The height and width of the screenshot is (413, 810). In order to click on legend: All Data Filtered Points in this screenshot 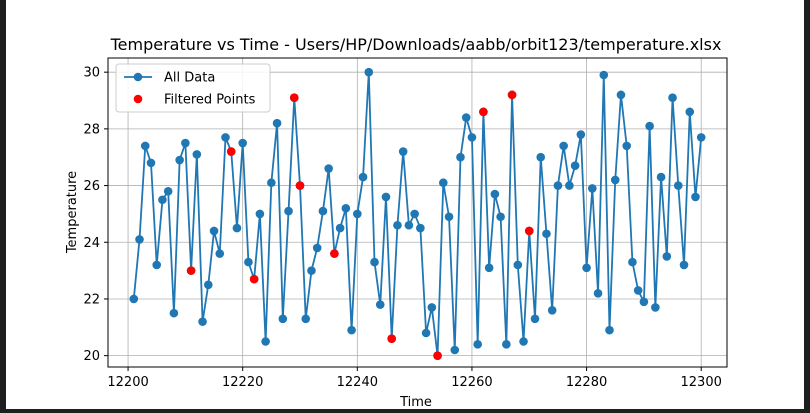, I will do `click(193, 88)`.